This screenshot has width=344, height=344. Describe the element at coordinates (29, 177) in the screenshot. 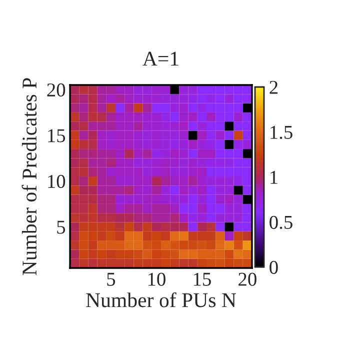

I see `y-axis-title: Number of Predicates P` at that location.